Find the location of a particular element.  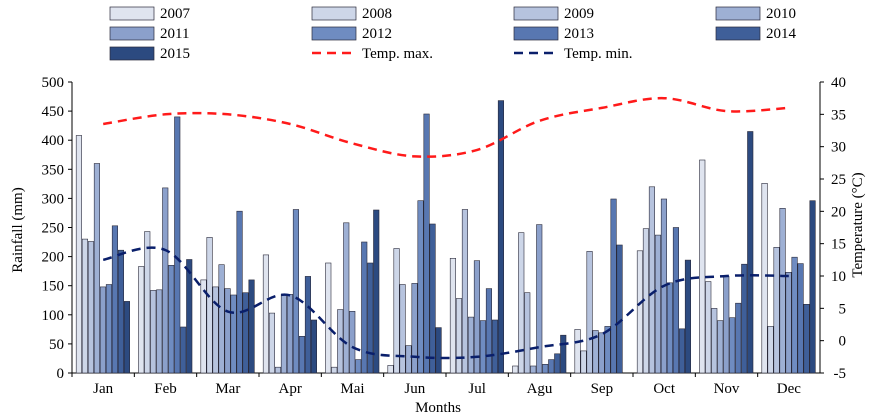

bar-2011-Dec is located at coordinates (788, 322).